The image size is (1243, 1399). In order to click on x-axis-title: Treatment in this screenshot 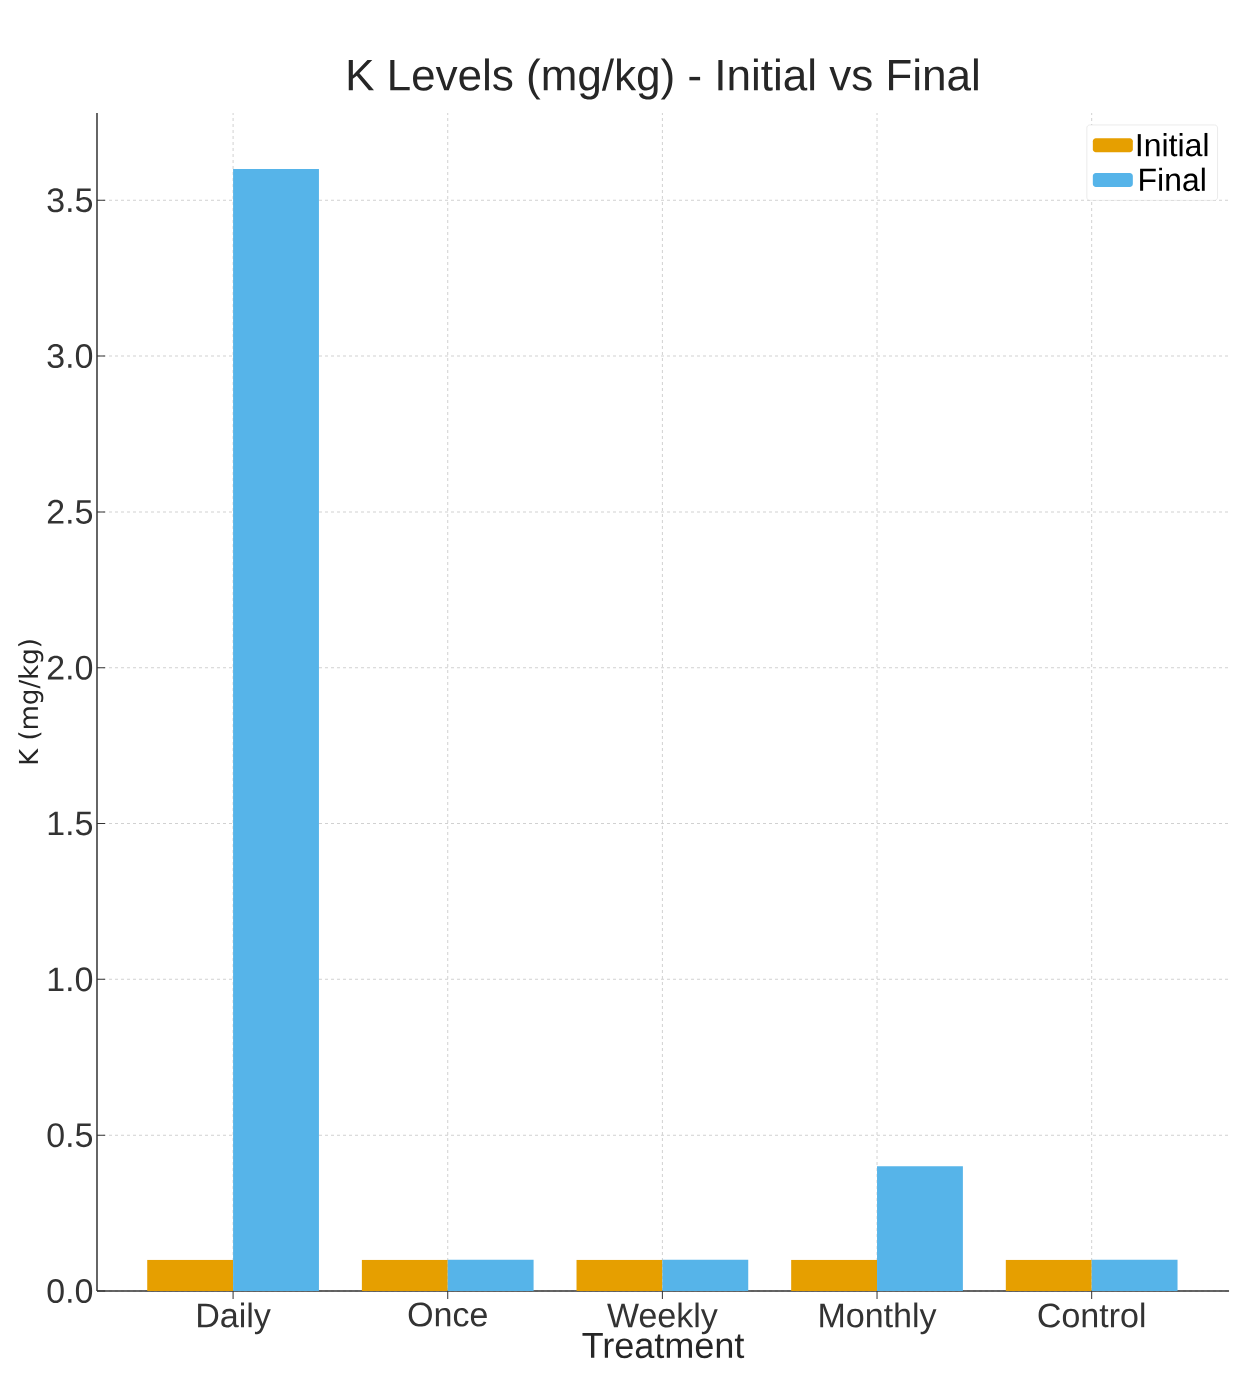, I will do `click(663, 1346)`.